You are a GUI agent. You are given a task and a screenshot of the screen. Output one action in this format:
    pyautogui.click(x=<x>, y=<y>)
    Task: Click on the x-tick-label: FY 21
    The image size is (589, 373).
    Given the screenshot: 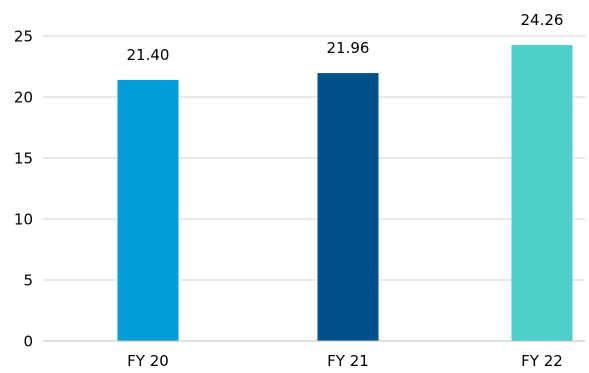 What is the action you would take?
    pyautogui.click(x=348, y=361)
    